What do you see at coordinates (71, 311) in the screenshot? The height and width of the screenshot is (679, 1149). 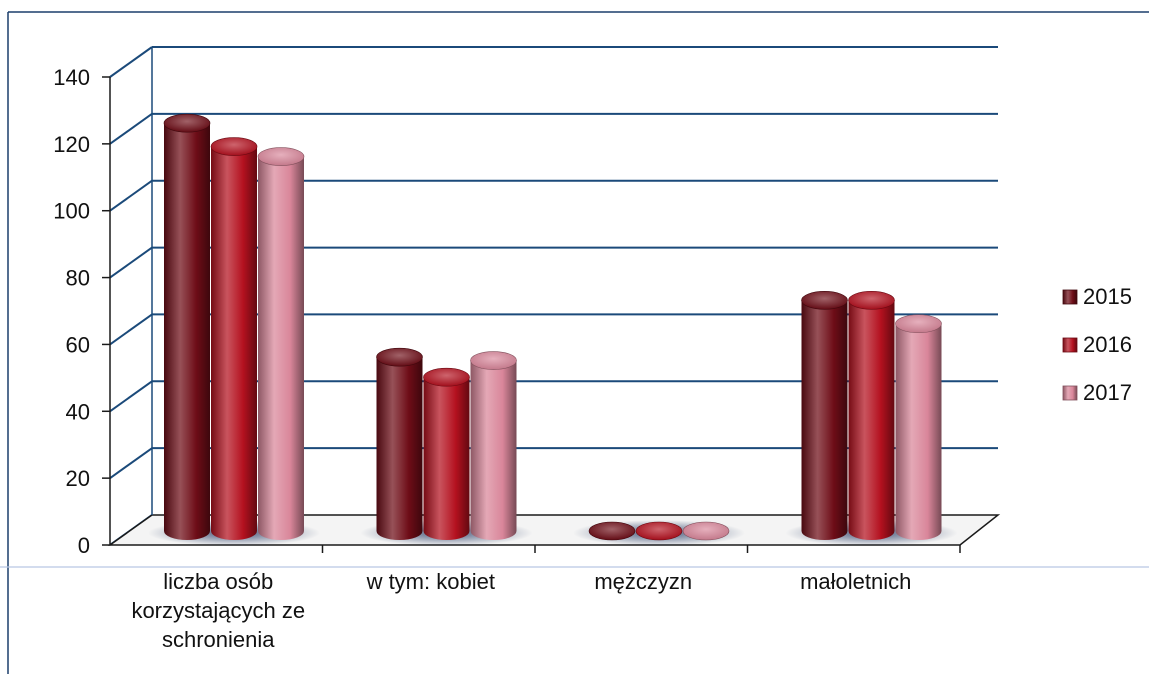 I see `y-tick-labels: 0 20 40 60 80 100 120 140` at bounding box center [71, 311].